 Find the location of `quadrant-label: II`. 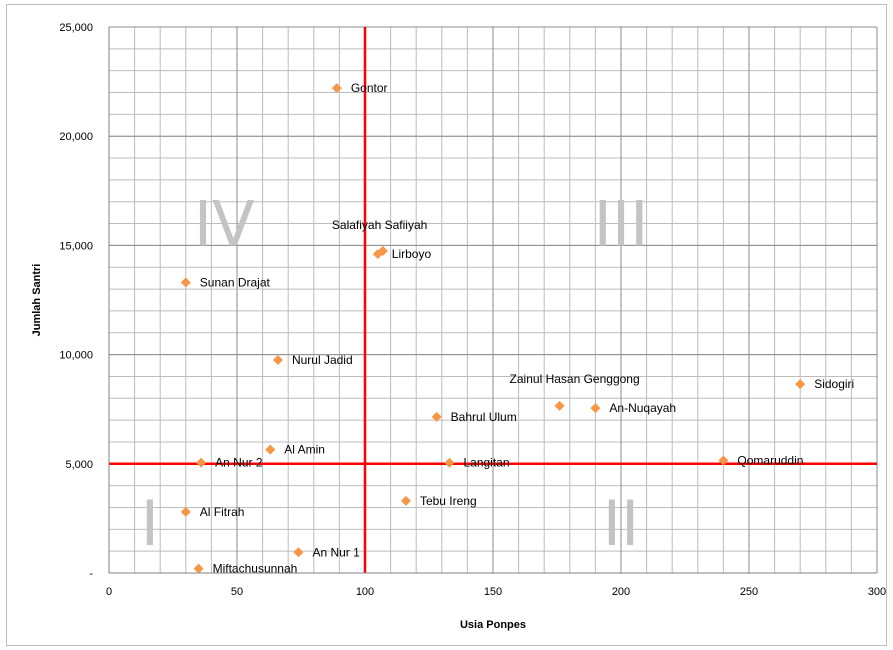

quadrant-label: II is located at coordinates (621, 523).